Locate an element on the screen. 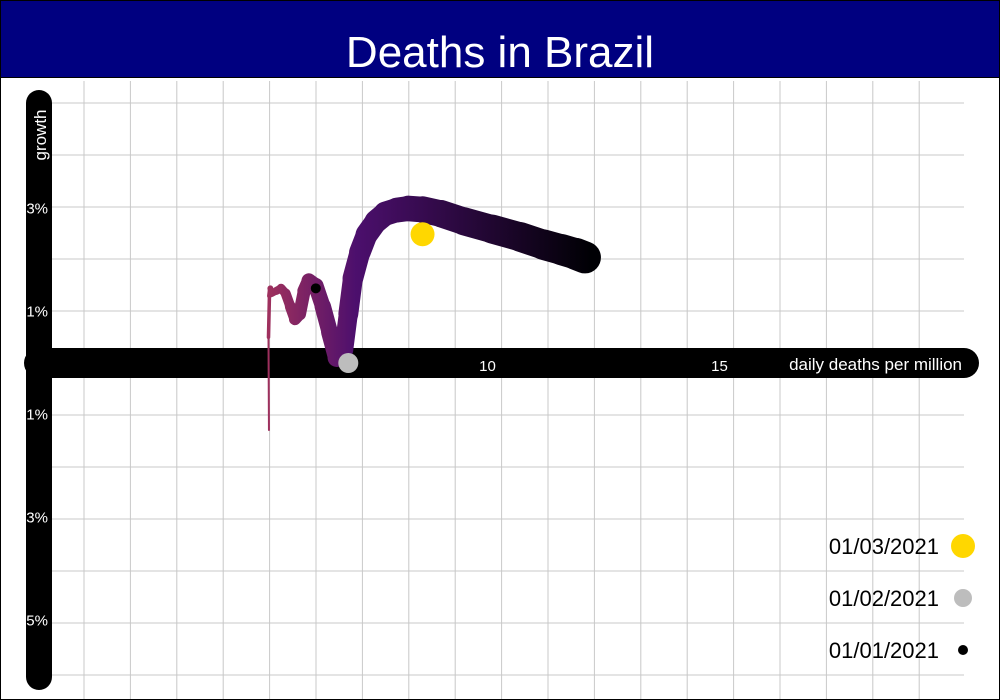  legend-label: 01/03/2021 is located at coordinates (884, 546).